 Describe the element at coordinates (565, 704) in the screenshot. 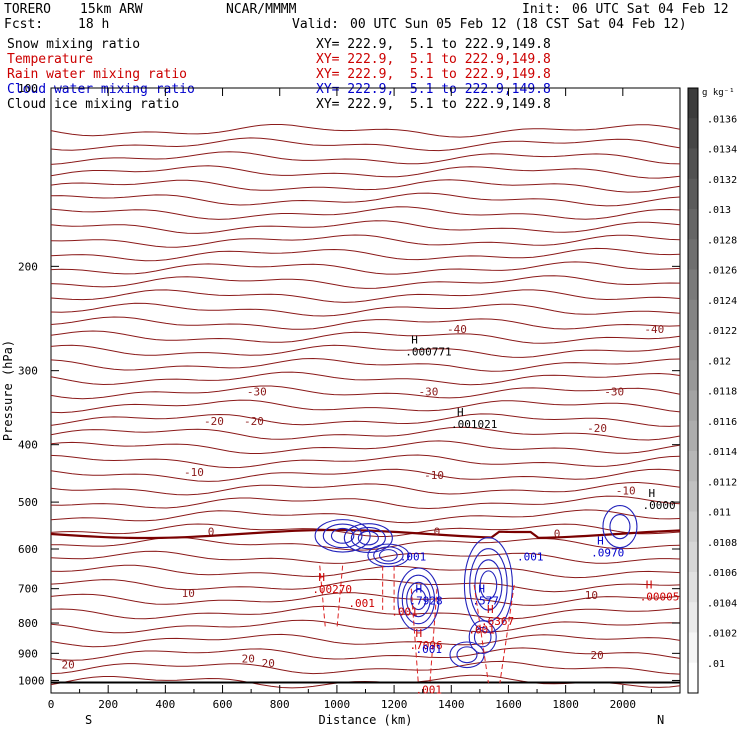

I see `x-tick-label: 1800` at that location.